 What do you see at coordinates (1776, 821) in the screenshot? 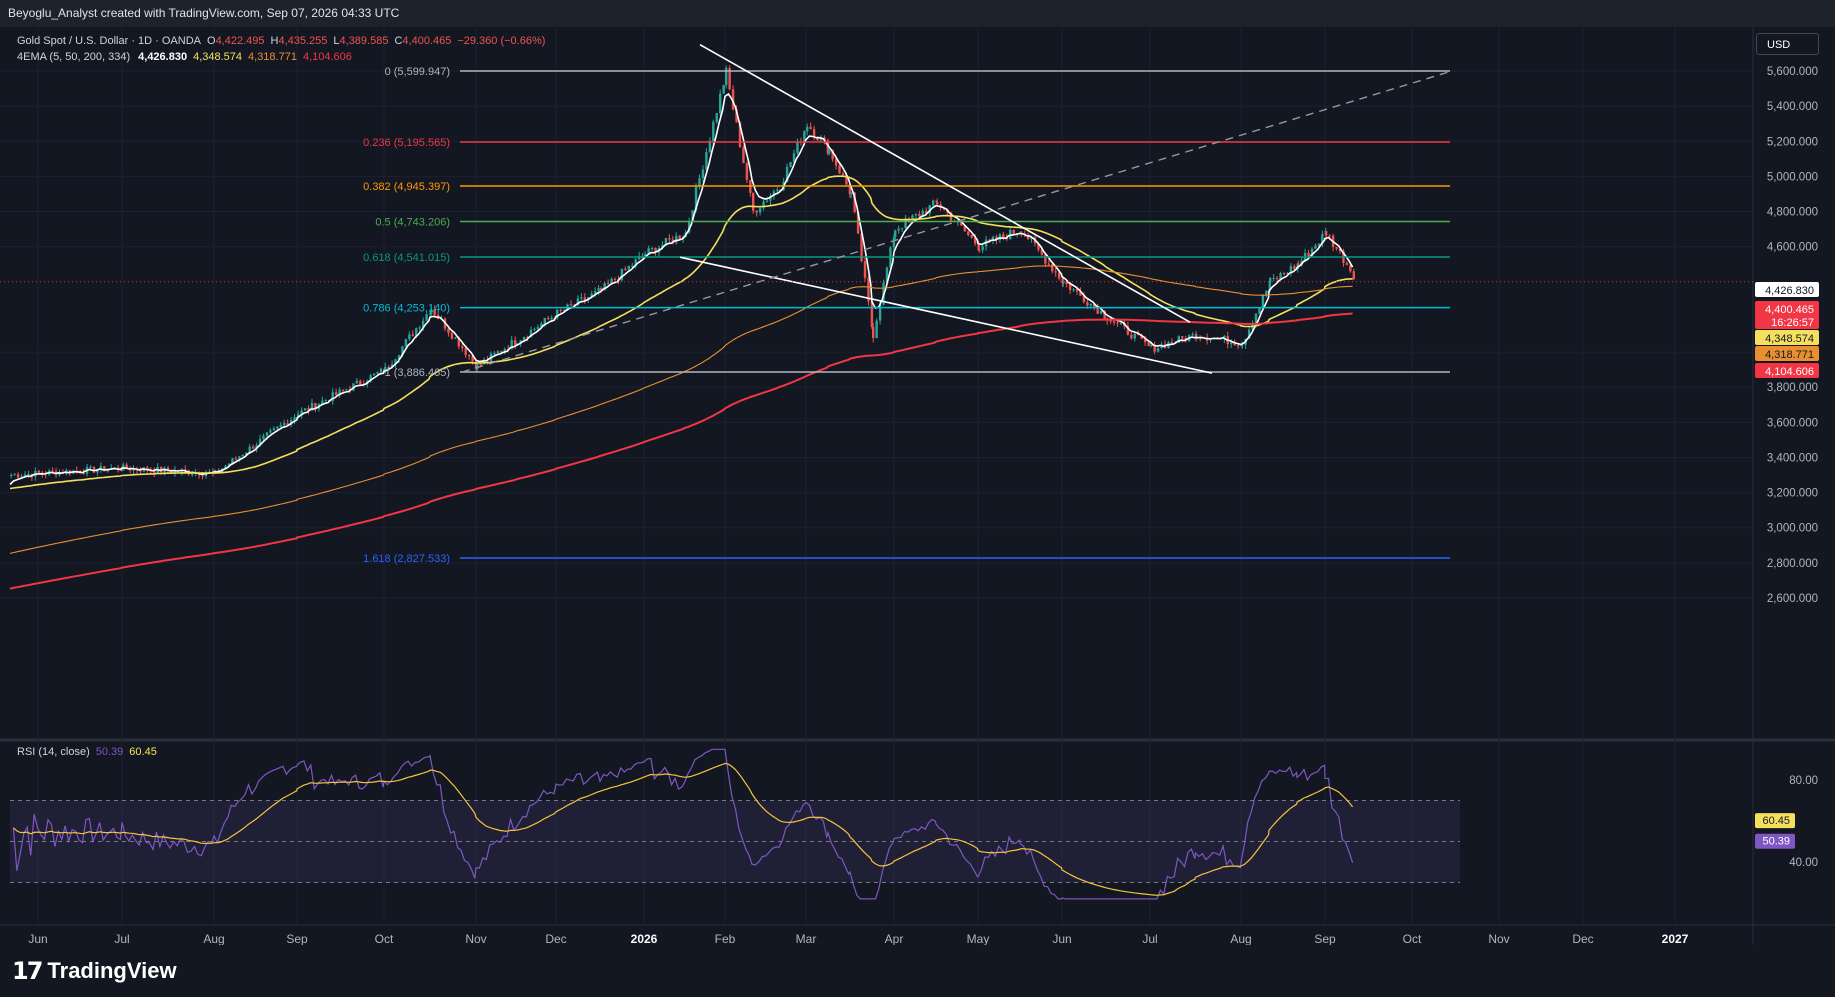
I see `rsi-ma-tag-value: 60.45` at bounding box center [1776, 821].